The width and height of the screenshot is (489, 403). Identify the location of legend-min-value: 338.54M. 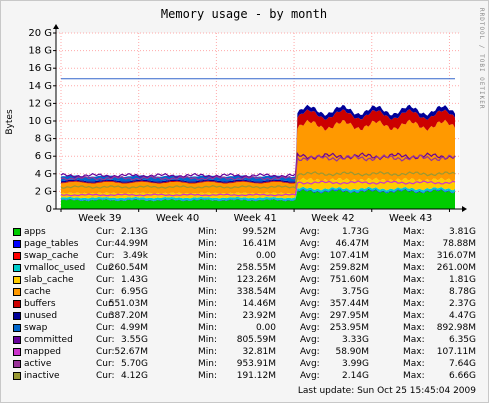
(256, 292).